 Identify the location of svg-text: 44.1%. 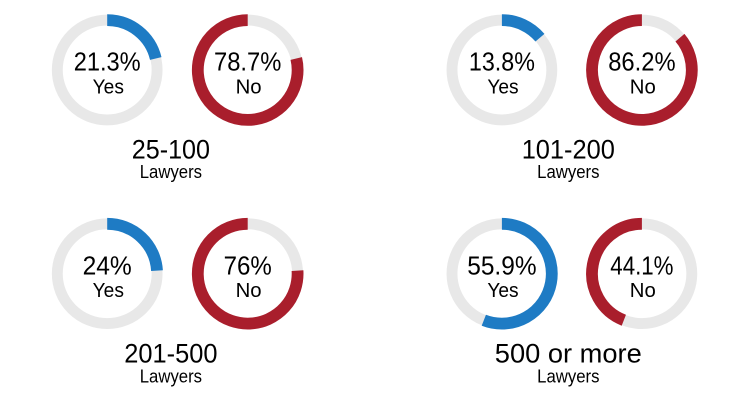
(641, 266).